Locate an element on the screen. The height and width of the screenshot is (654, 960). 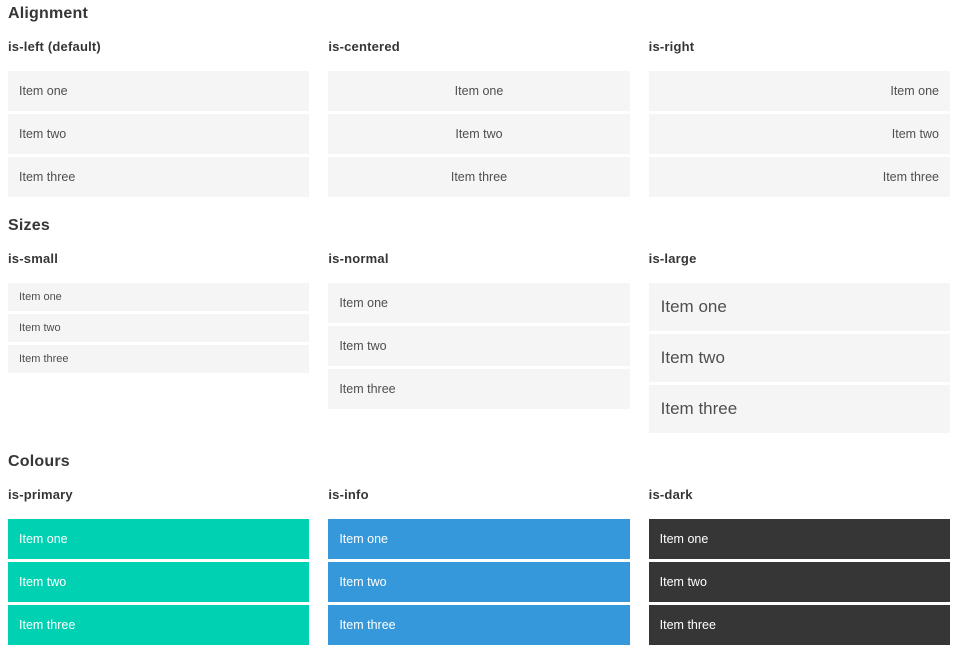
column-heading: is-centered is located at coordinates (364, 46).